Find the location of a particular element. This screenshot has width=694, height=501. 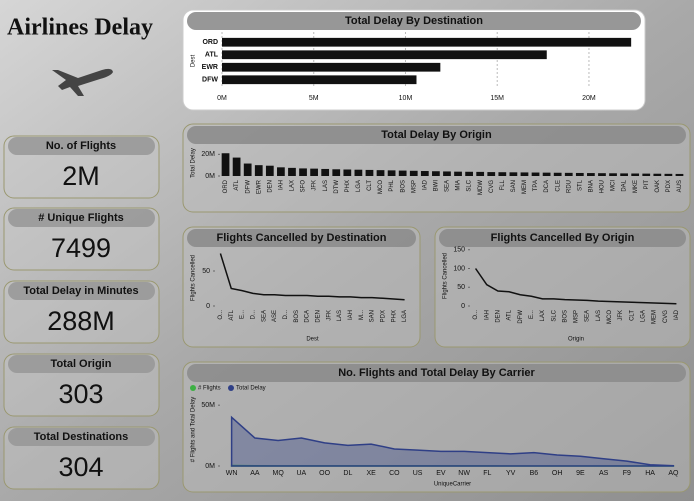

x-tick-label: SEA is located at coordinates (448, 186).